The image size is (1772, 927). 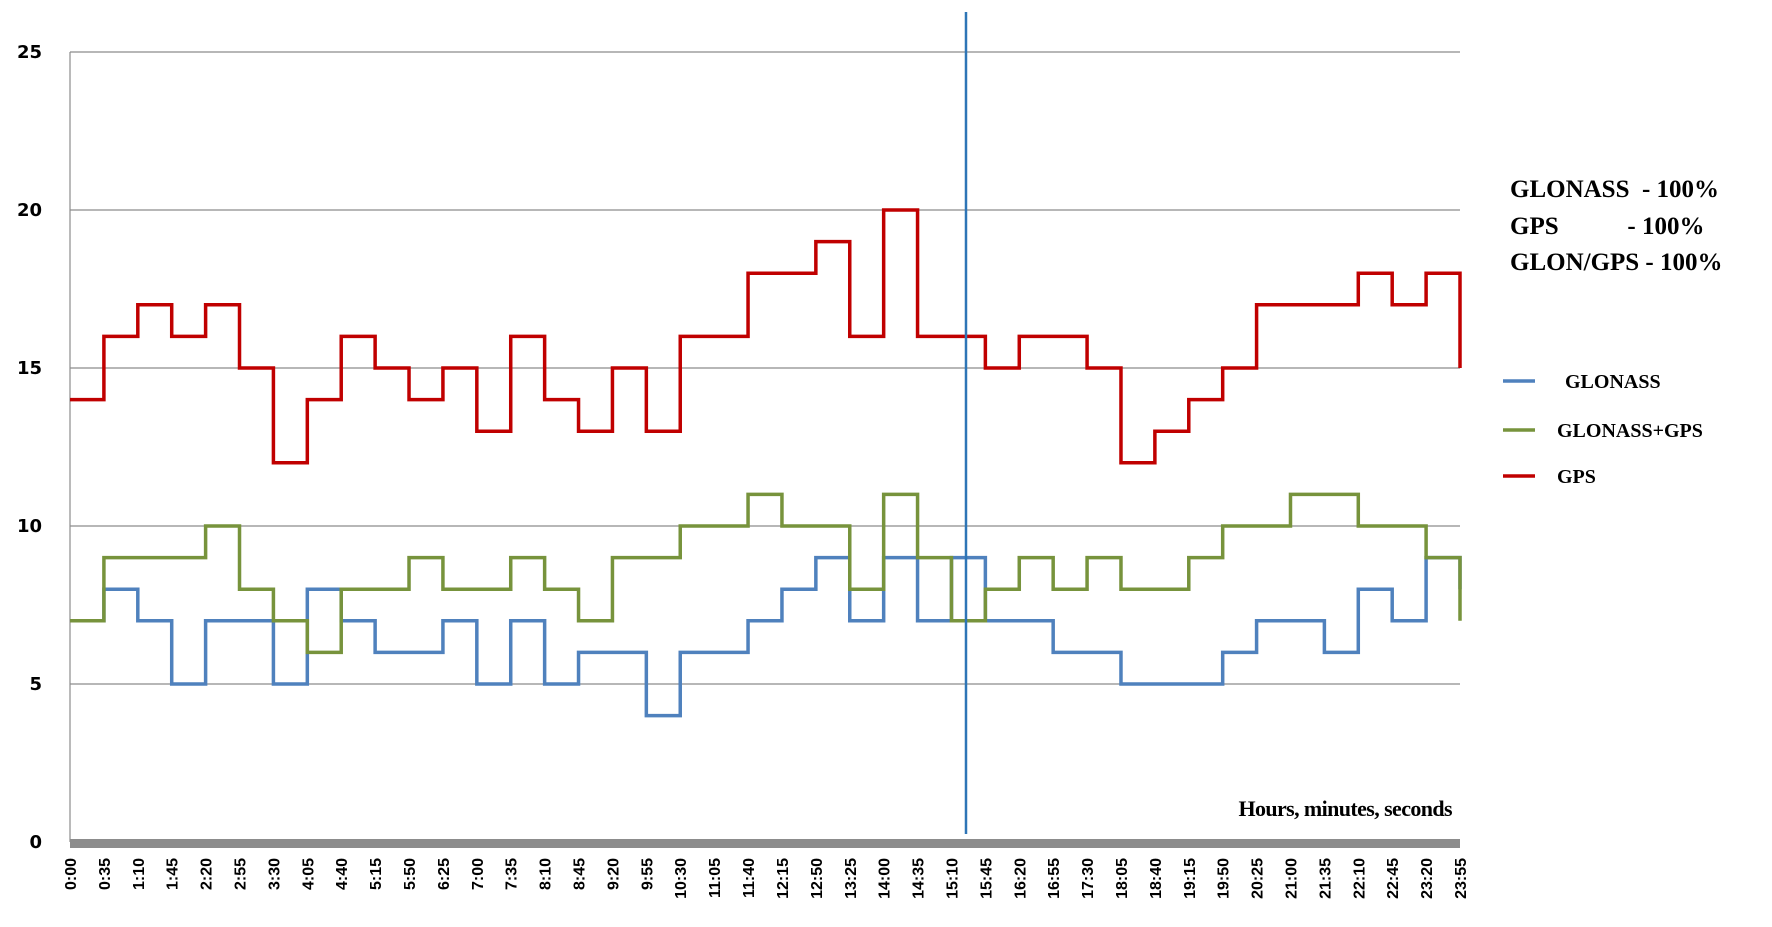 I want to click on availability-glon-gps: GLON/GPS - 100%, so click(x=1616, y=262).